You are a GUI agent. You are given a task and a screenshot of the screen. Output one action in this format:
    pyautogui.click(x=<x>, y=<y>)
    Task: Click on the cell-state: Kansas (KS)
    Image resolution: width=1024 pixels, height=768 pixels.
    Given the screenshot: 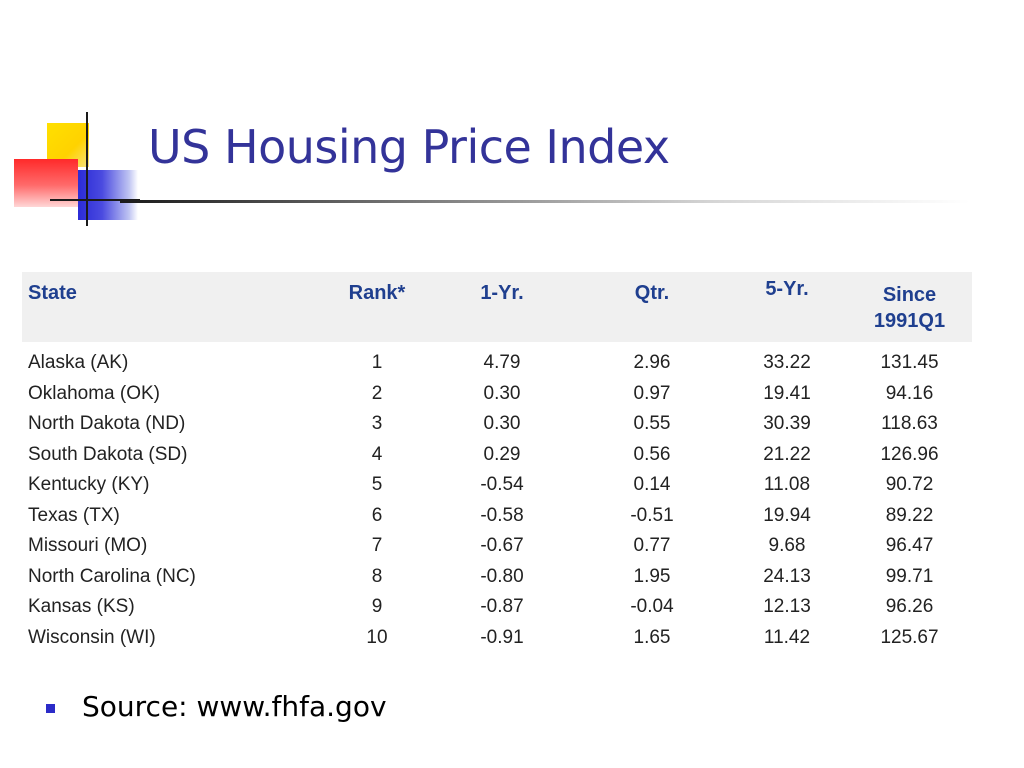 What is the action you would take?
    pyautogui.click(x=81, y=607)
    